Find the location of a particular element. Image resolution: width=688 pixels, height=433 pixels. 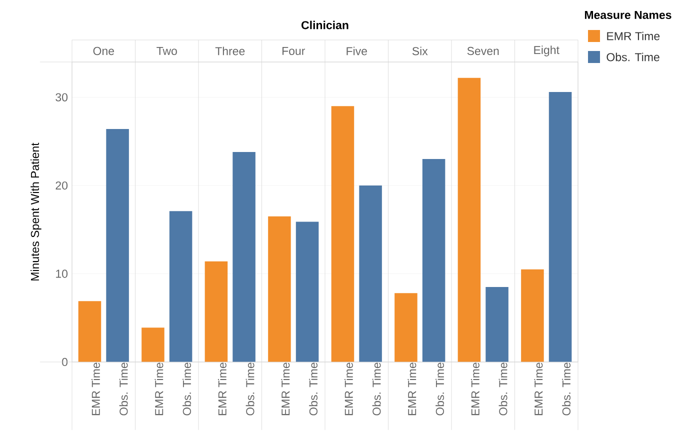

x-tick-label: Seven is located at coordinates (483, 51).